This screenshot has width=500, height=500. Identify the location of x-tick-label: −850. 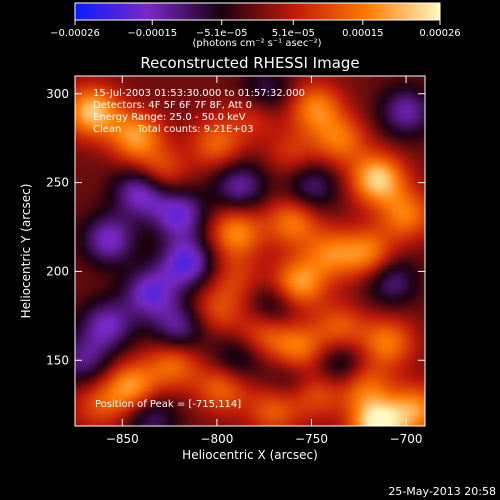
(122, 439).